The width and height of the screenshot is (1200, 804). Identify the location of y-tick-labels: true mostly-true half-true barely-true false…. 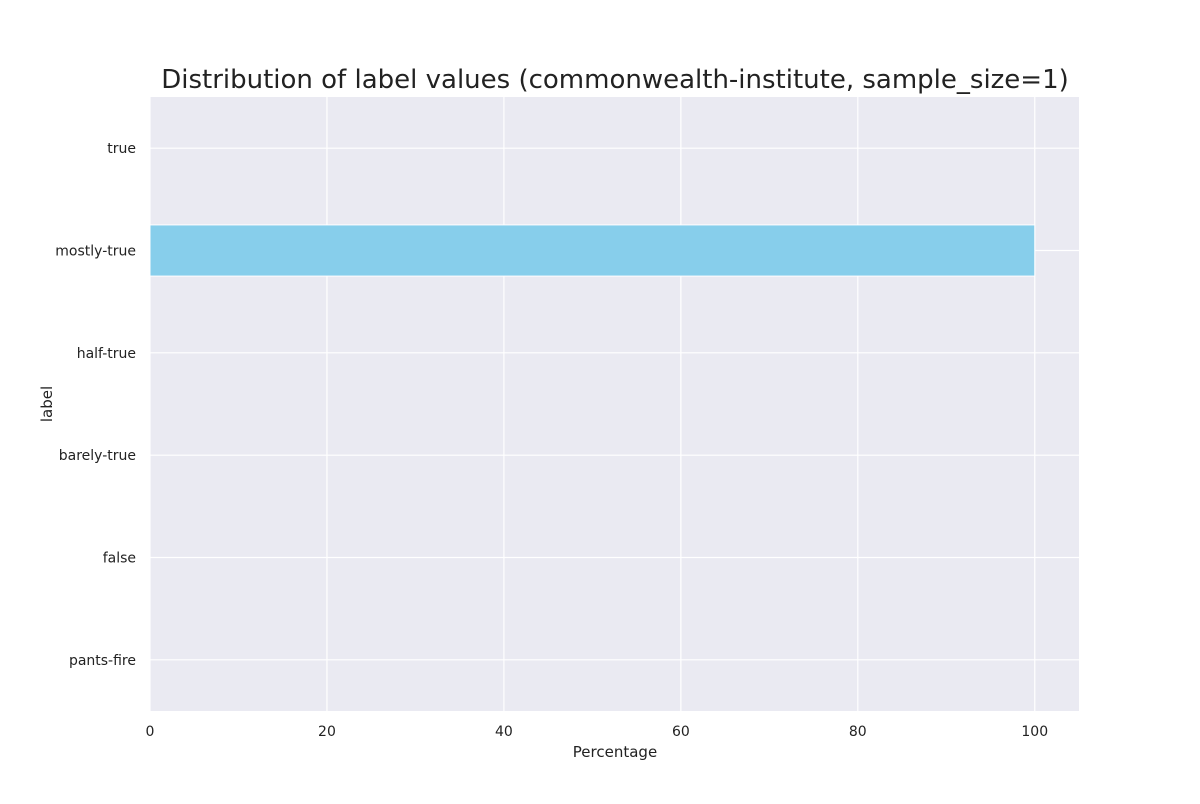
(95, 405).